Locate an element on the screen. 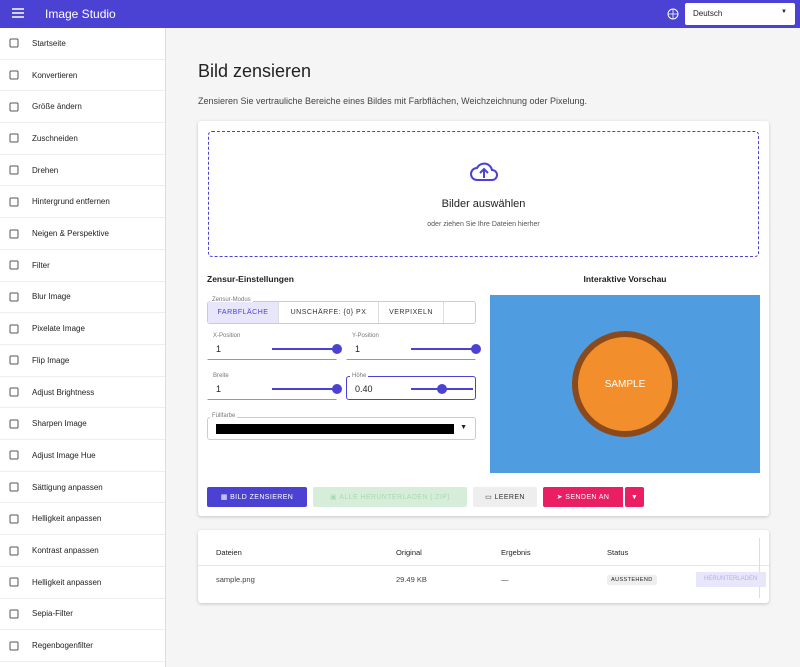 This screenshot has height=667, width=800. table-divider is located at coordinates (483, 565).